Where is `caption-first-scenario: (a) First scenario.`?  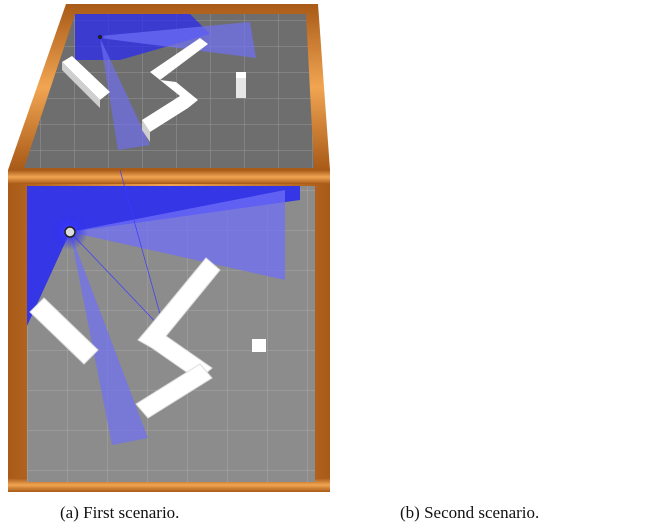 caption-first-scenario: (a) First scenario. is located at coordinates (120, 512).